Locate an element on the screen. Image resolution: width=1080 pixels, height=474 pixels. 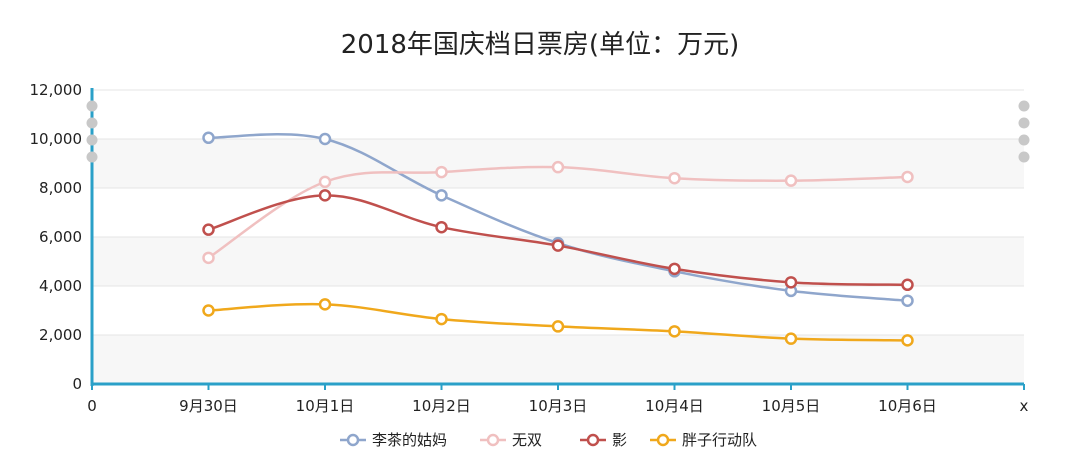
legend-label: 李茶的姑妈 is located at coordinates (409, 440).